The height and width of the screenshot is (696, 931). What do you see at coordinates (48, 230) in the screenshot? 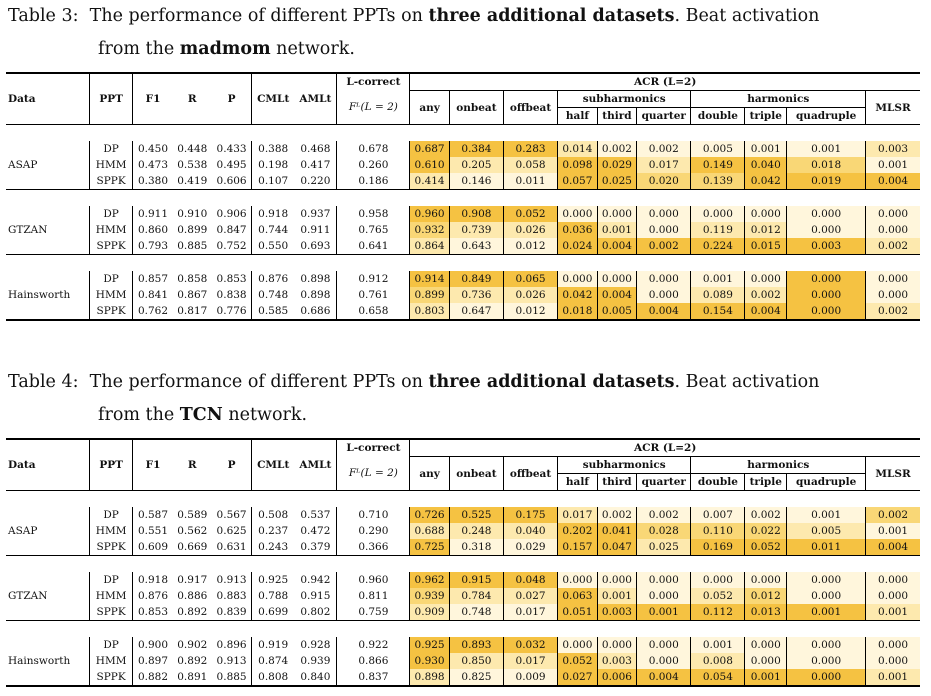
I see `dataset-name: GTZAN` at bounding box center [48, 230].